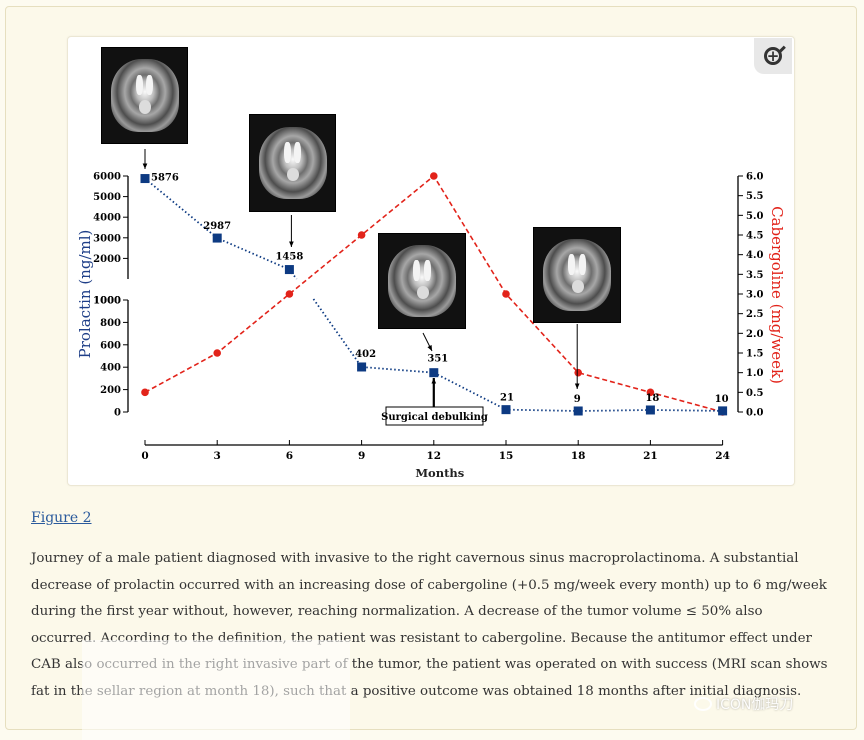  I want to click on zoom-in-icon: +, so click(775, 55).